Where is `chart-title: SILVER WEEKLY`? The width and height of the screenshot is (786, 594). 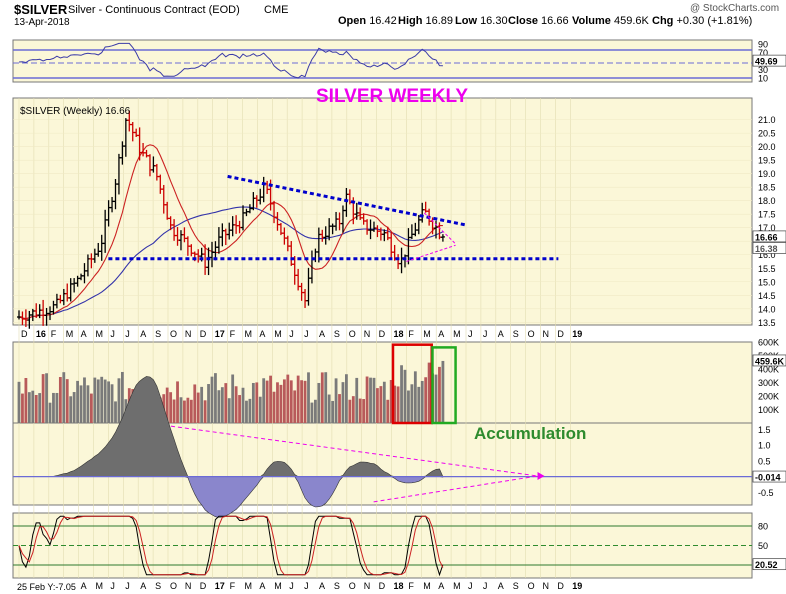
chart-title: SILVER WEEKLY is located at coordinates (392, 96).